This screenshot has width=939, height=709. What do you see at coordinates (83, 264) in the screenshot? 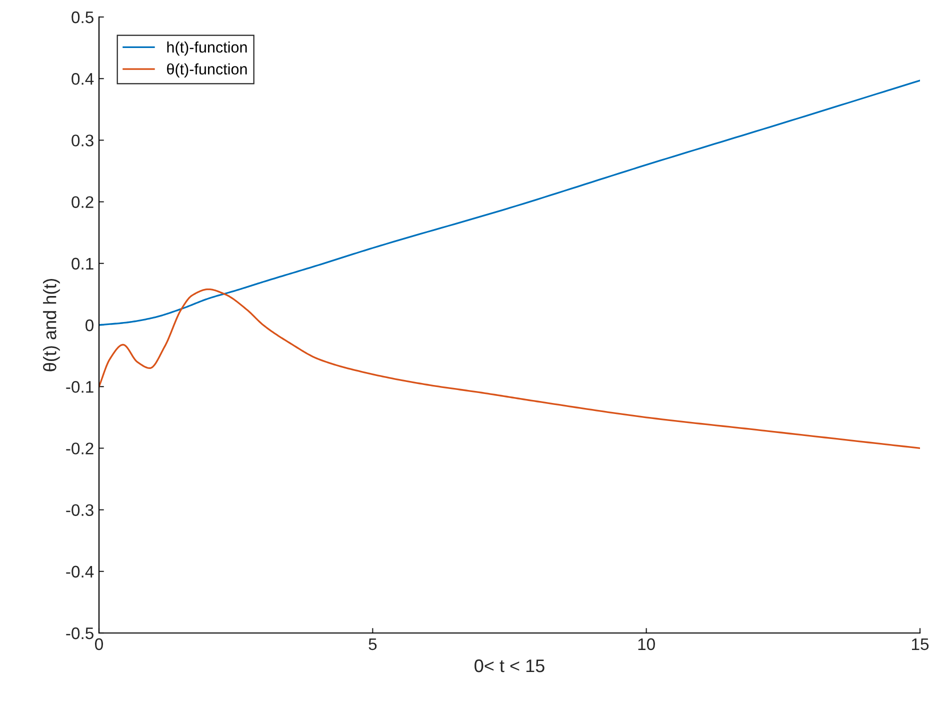
I see `y-tick-label: 0.1` at bounding box center [83, 264].